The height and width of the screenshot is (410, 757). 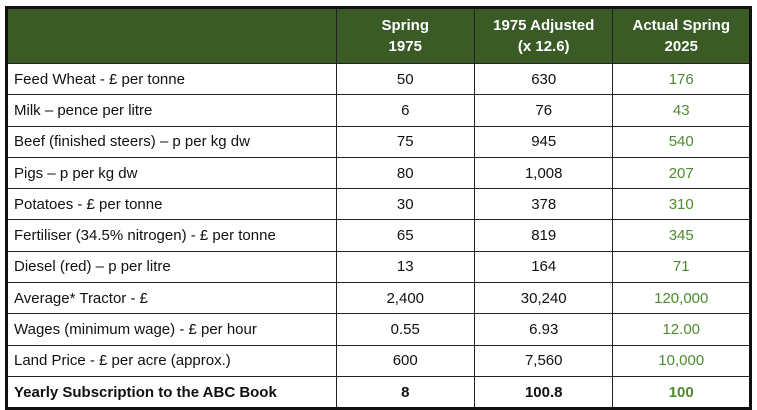 I want to click on item-cell: Milk – pence per litre, so click(x=171, y=110).